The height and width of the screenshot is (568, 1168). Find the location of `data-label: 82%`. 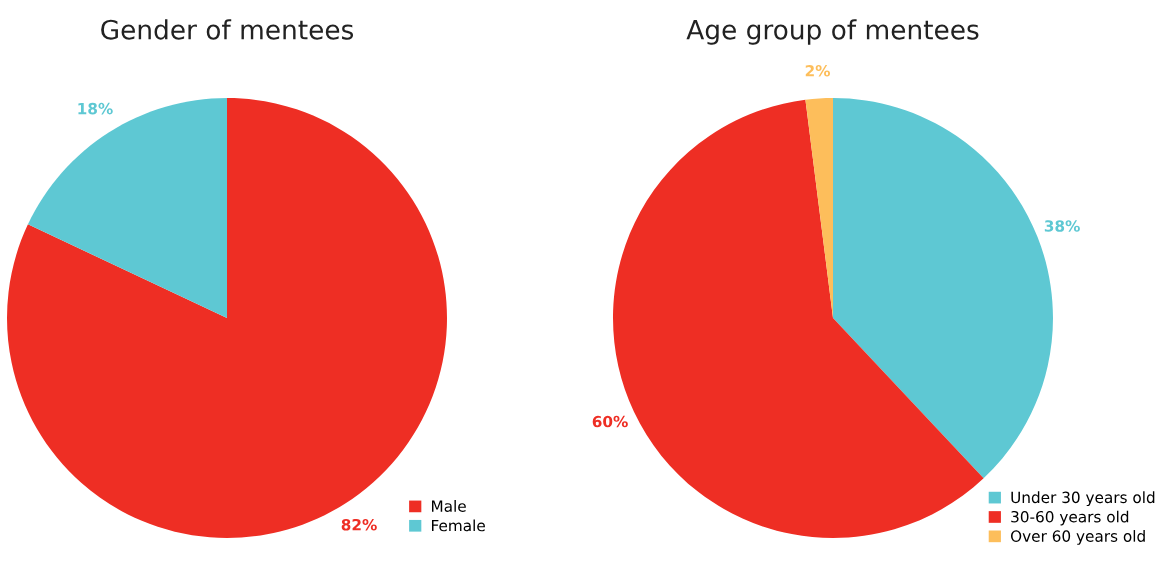

data-label: 82% is located at coordinates (359, 524).